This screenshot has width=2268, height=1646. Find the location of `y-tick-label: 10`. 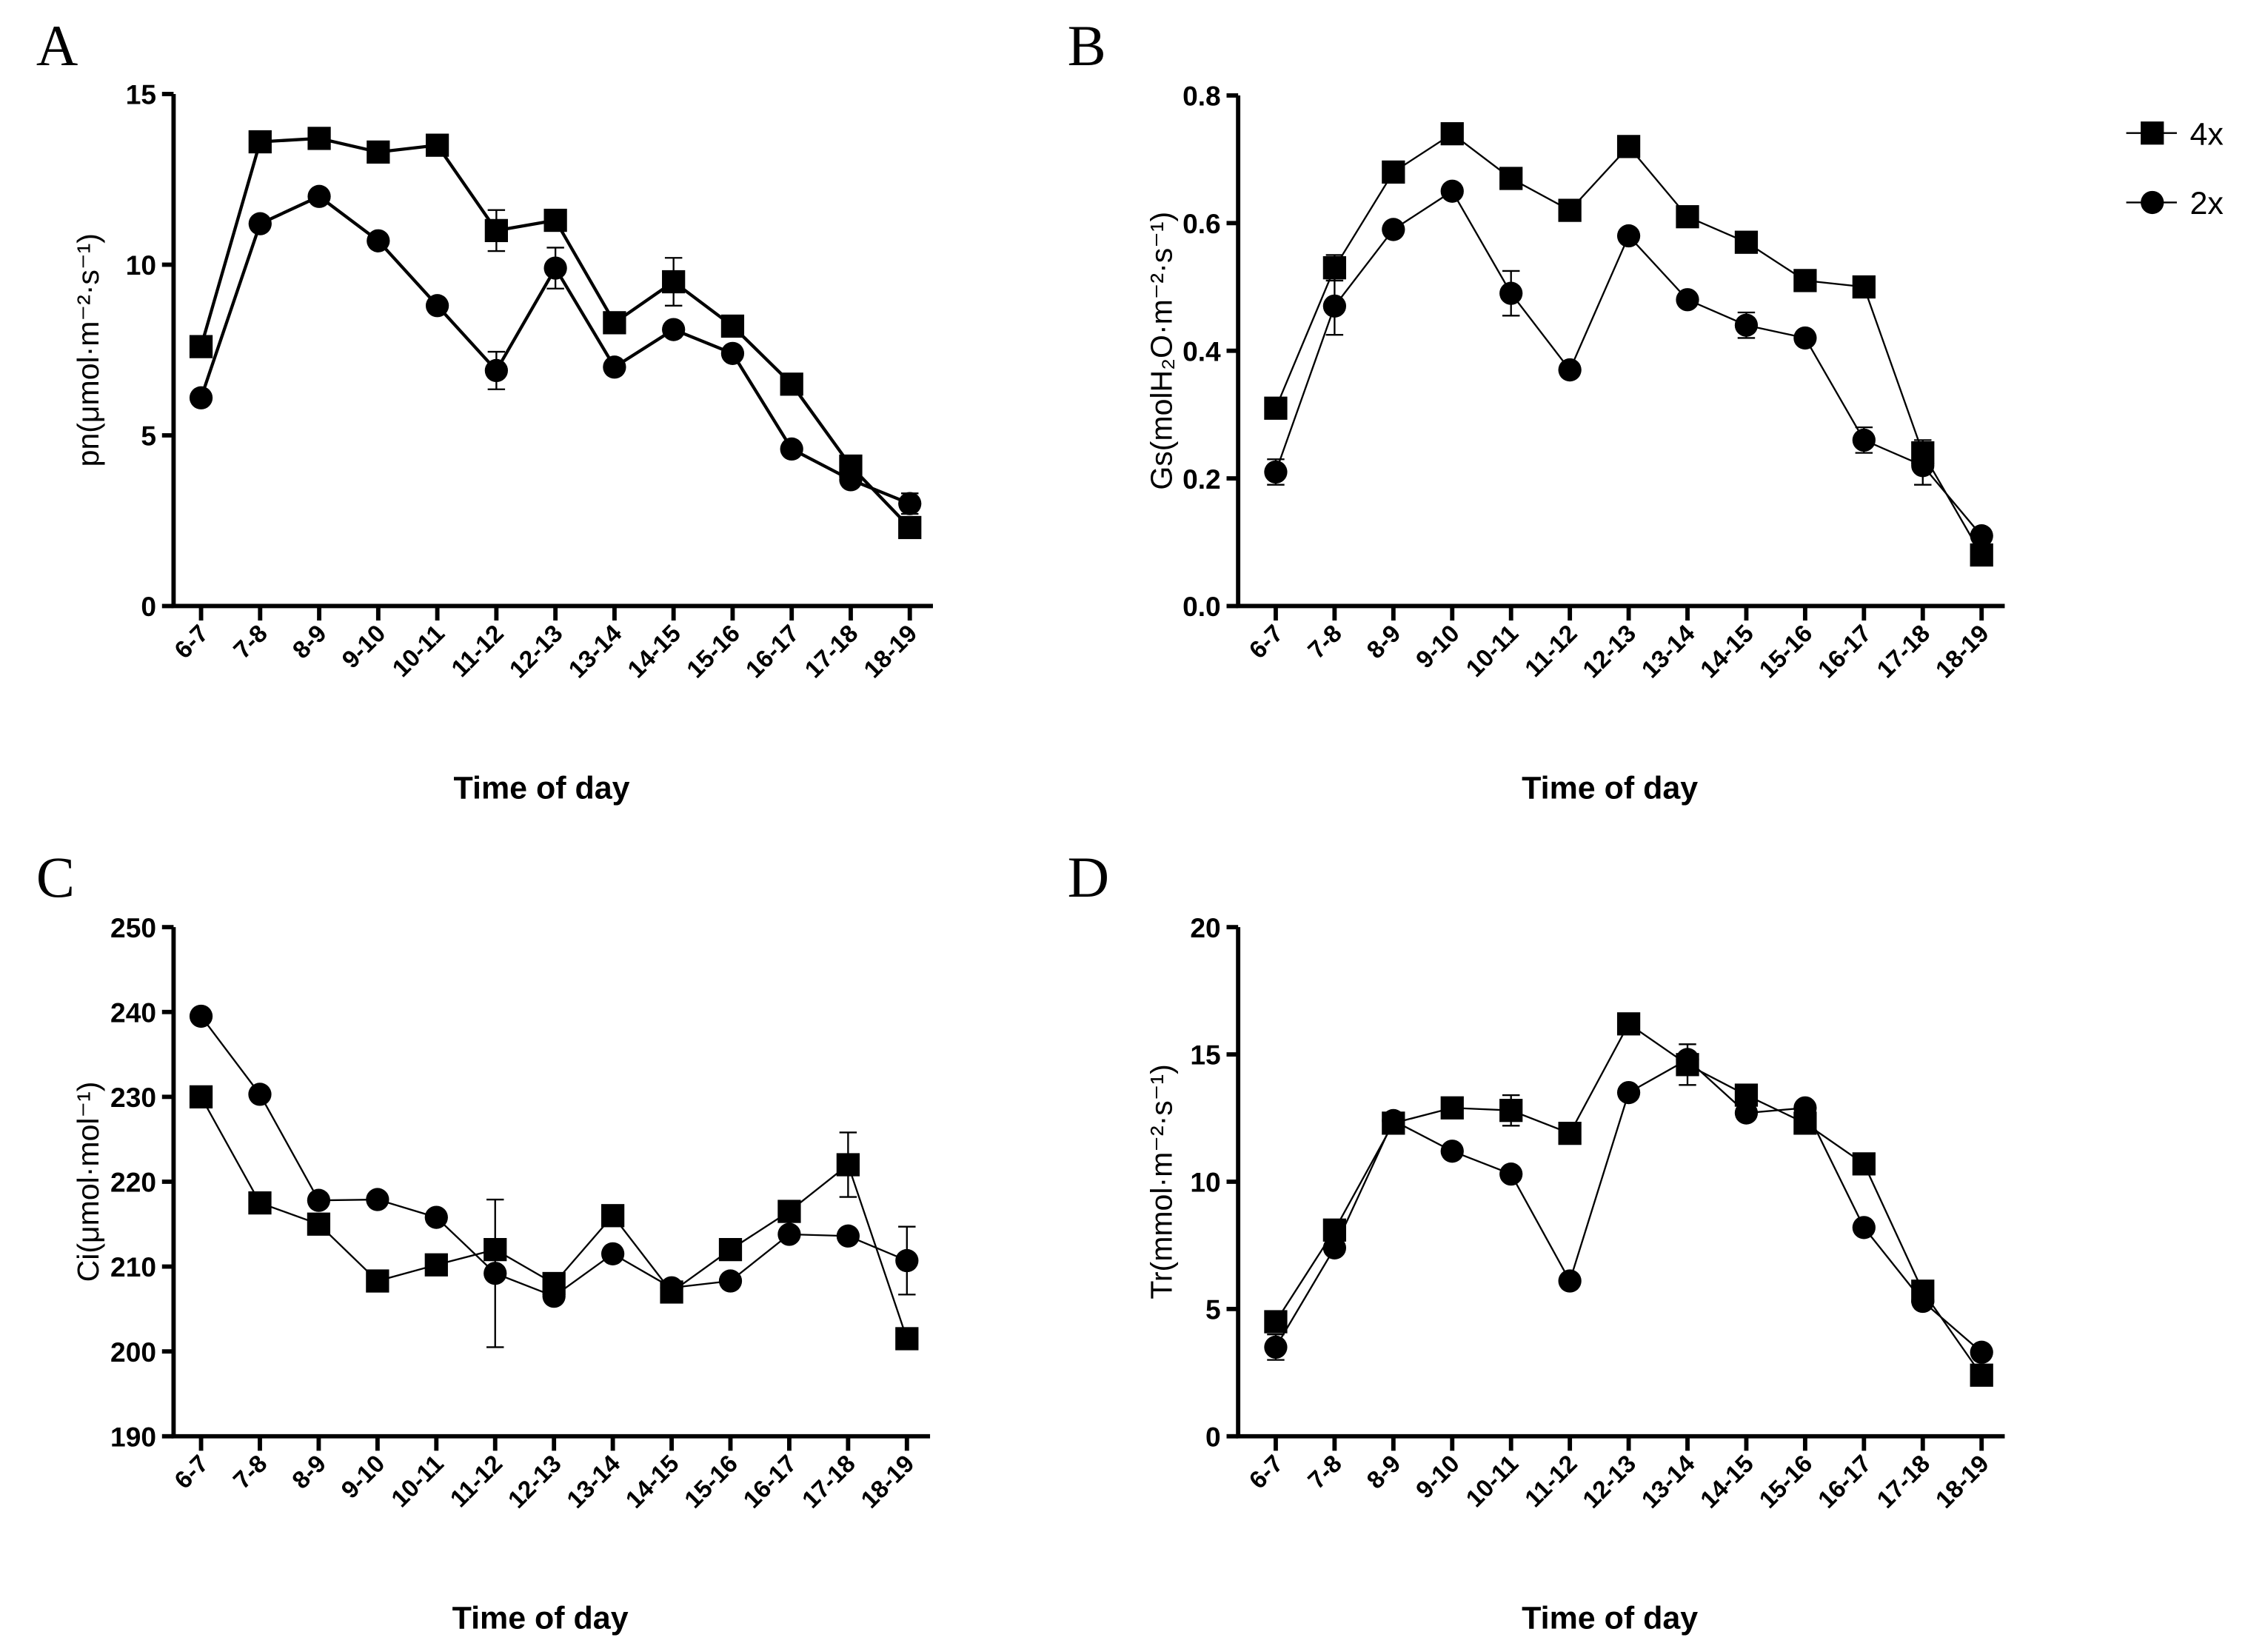

y-tick-label: 10 is located at coordinates (141, 265).